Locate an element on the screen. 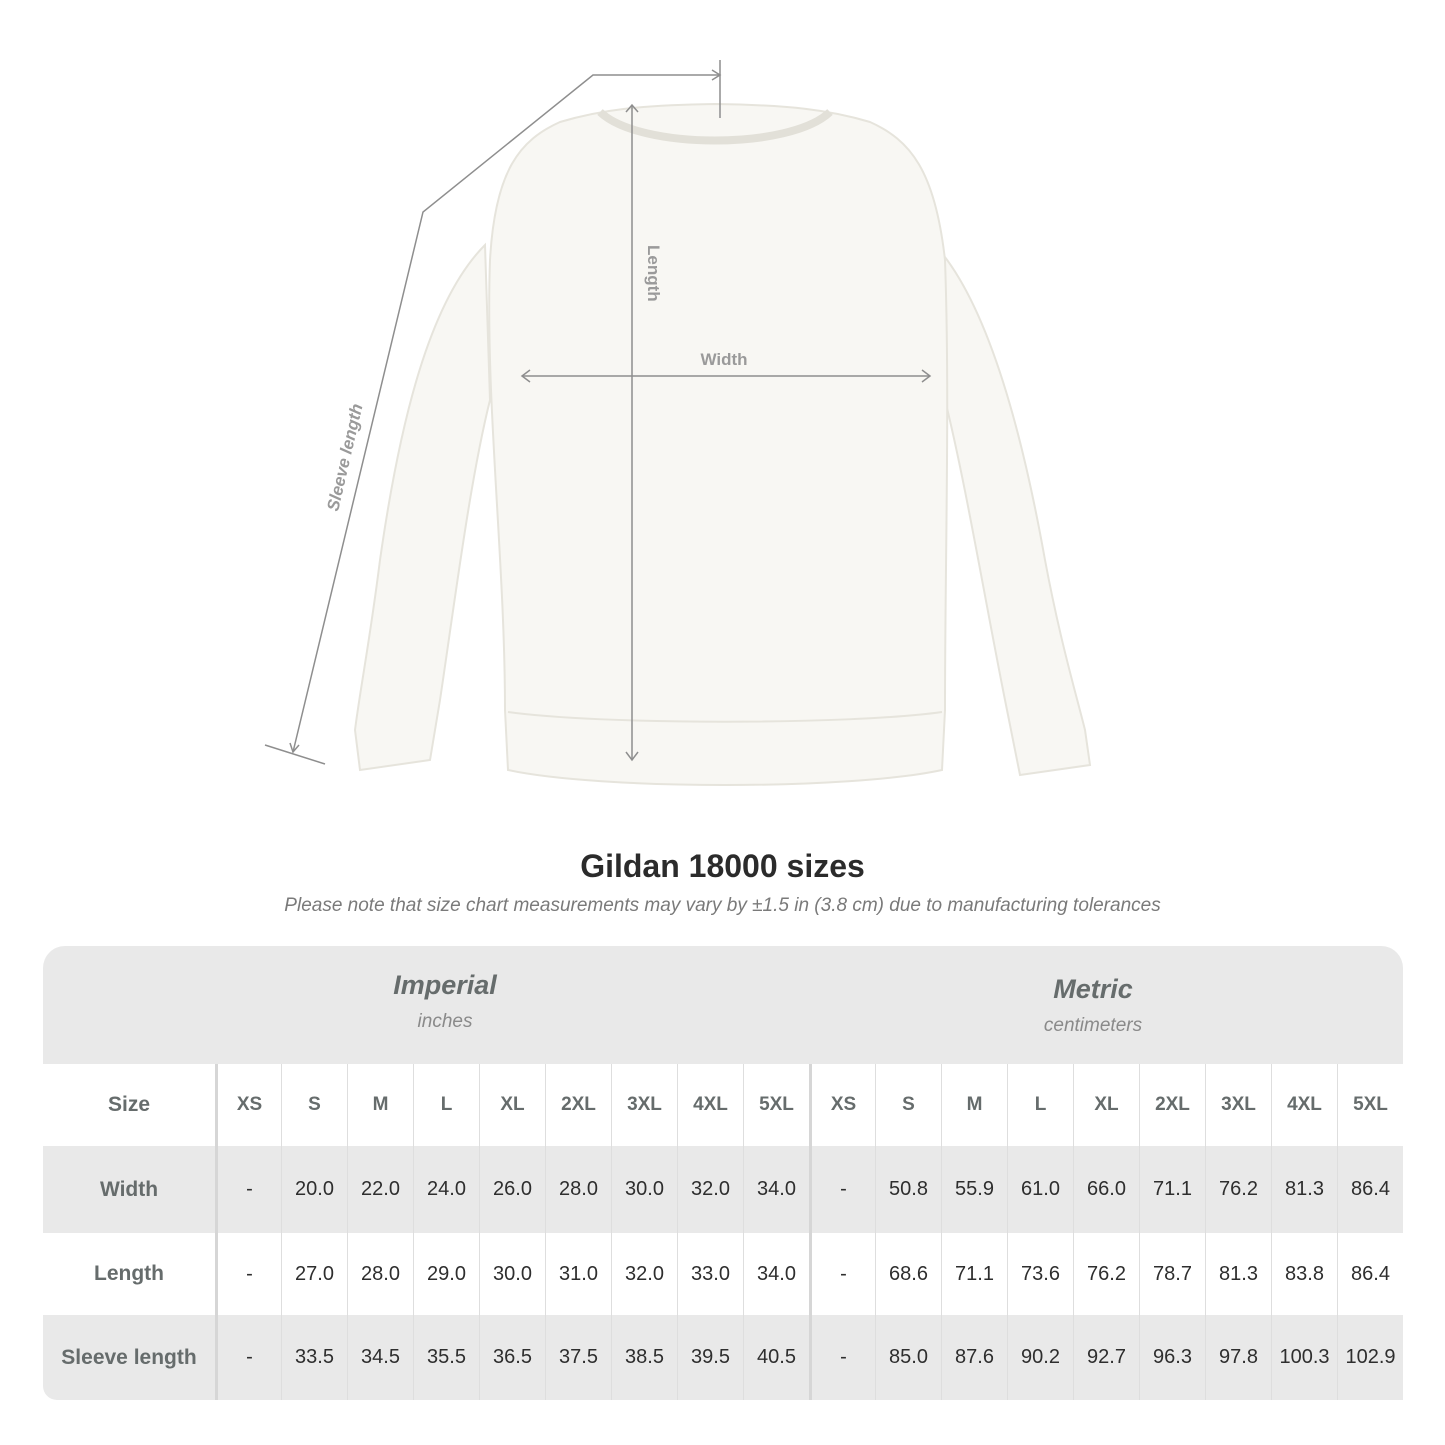 Image resolution: width=1445 pixels, height=1445 pixels. imperial-value-cell: 35.5 is located at coordinates (446, 1357).